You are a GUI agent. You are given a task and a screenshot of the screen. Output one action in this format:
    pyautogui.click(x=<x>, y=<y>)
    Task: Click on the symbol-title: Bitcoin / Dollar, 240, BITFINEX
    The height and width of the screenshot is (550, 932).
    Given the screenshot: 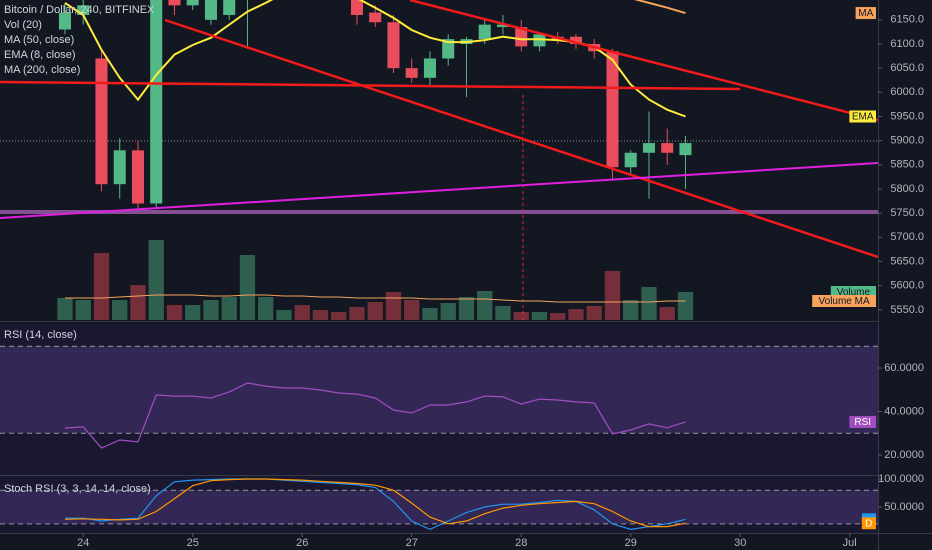 What is the action you would take?
    pyautogui.click(x=79, y=10)
    